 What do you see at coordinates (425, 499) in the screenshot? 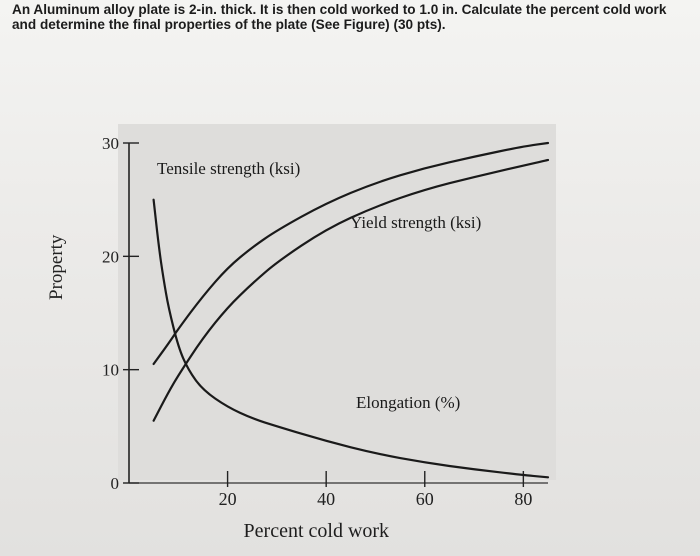
I see `x-tick-label-60: 60` at bounding box center [425, 499].